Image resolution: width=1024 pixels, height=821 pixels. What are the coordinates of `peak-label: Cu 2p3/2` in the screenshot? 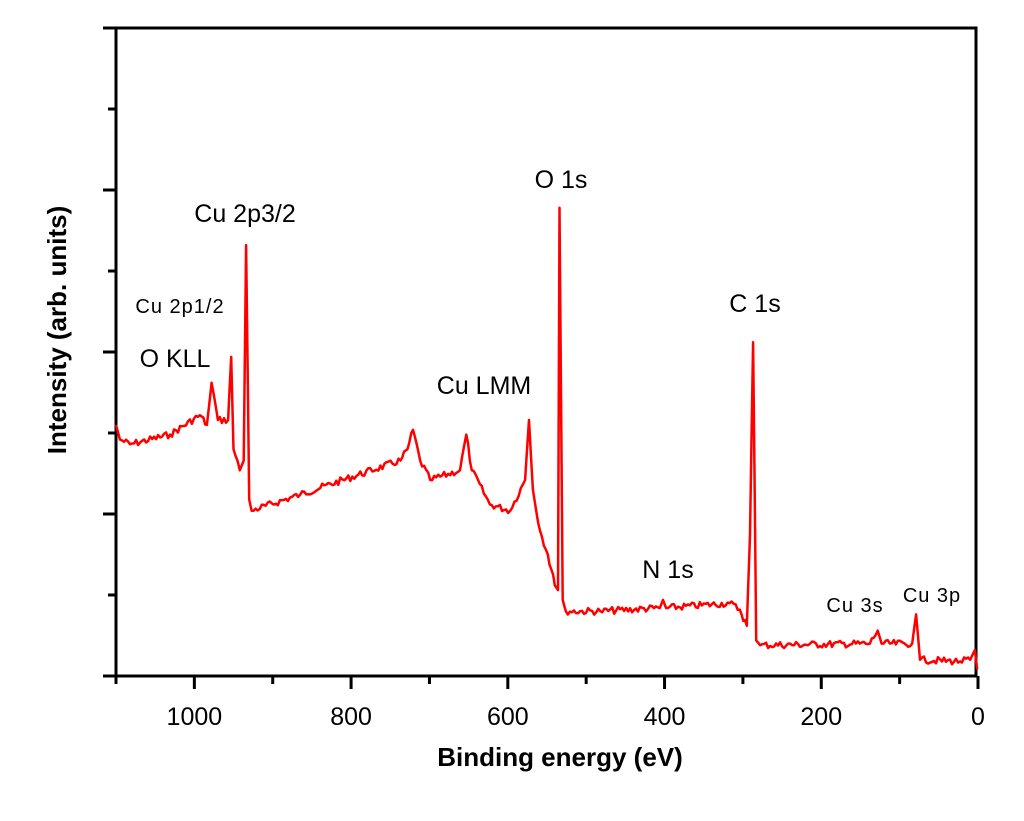 It's located at (244, 214).